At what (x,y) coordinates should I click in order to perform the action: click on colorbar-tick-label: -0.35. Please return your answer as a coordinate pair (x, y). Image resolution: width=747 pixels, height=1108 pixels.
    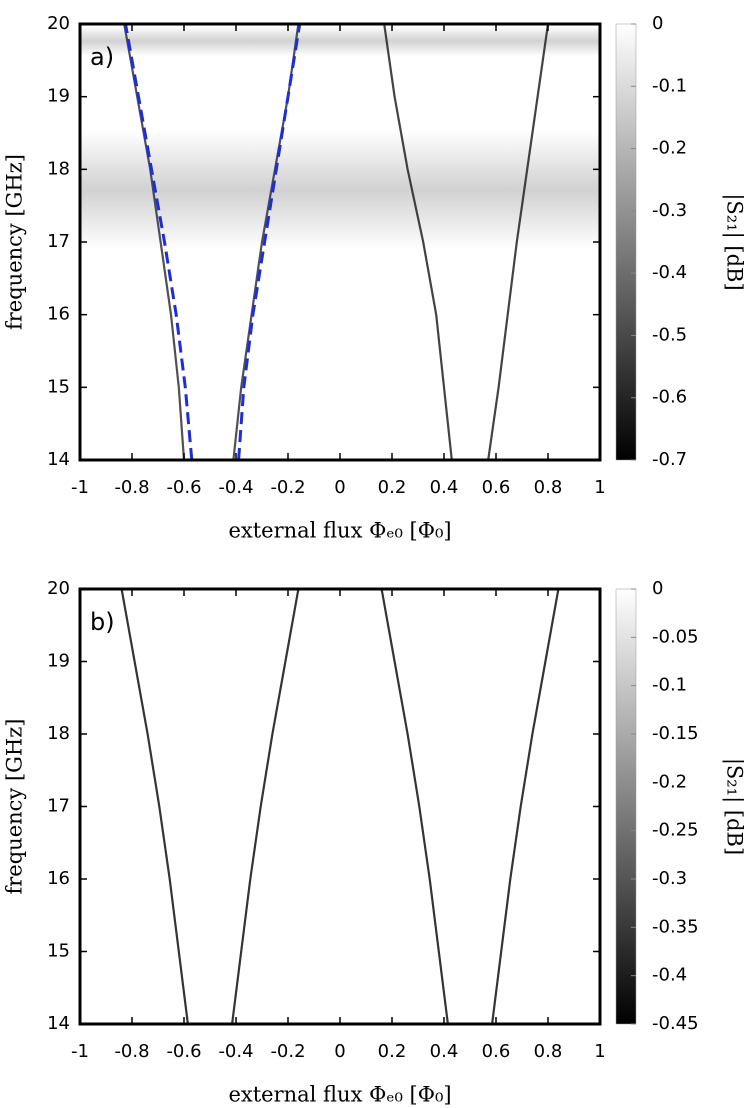
    Looking at the image, I should click on (675, 926).